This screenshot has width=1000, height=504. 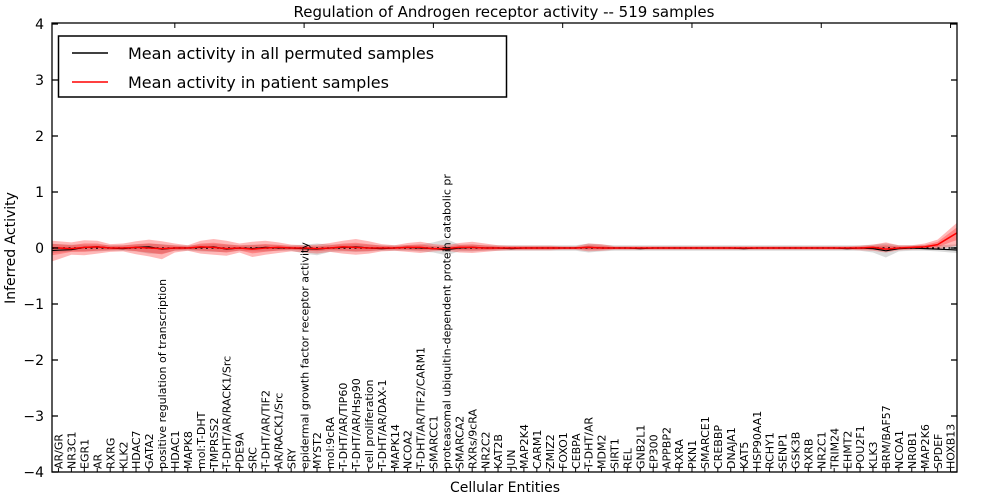 What do you see at coordinates (188, 450) in the screenshot?
I see `x-tick-label: MAPK8` at bounding box center [188, 450].